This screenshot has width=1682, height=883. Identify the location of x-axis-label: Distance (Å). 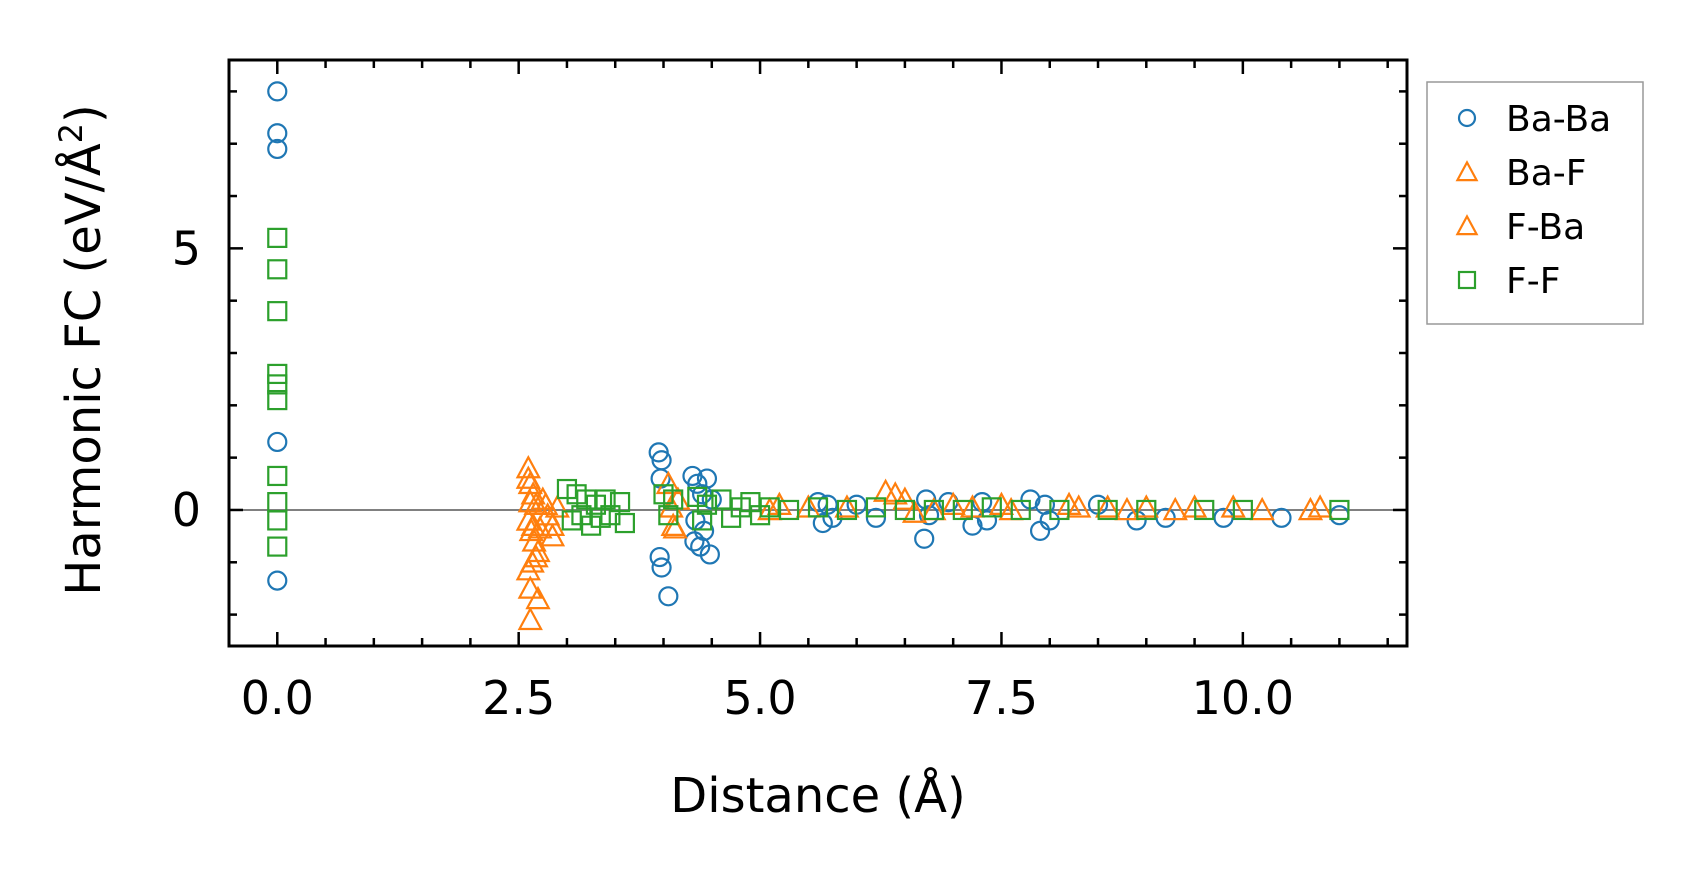
(817, 795).